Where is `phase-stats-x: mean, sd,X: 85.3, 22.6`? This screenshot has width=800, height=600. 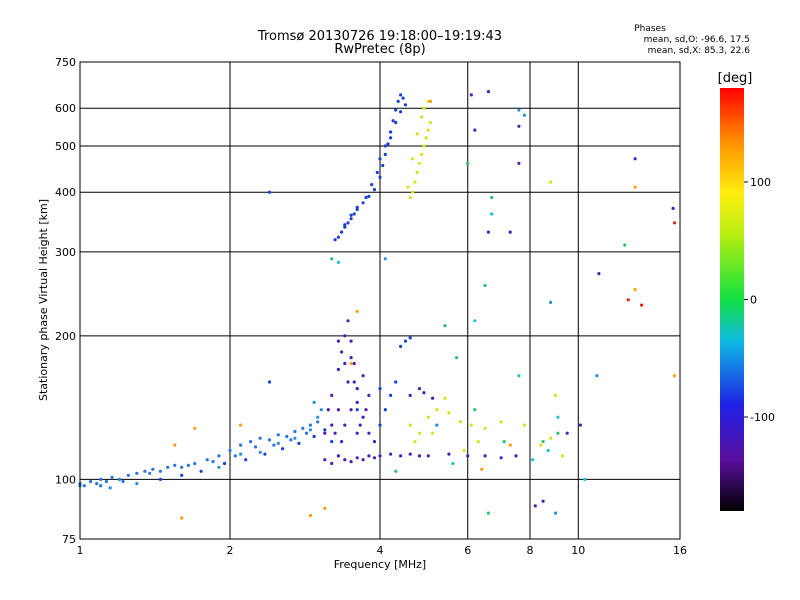 phase-stats-x: mean, sd,X: 85.3, 22.6 is located at coordinates (699, 51).